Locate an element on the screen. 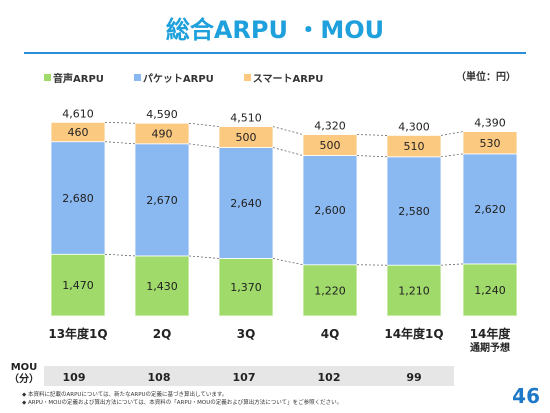 Image resolution: width=550 pixels, height=413 pixels. data-label-smart: 460 is located at coordinates (78, 132).